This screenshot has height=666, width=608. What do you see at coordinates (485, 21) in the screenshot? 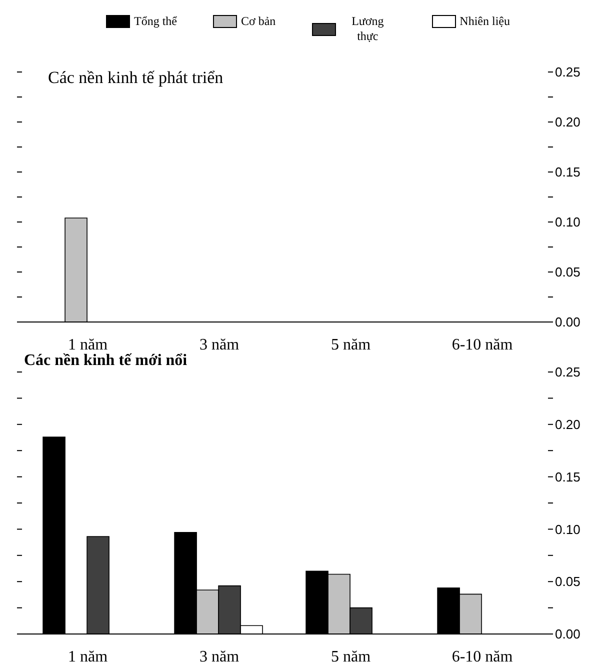
I see `legend-label: Nhiên liệu` at bounding box center [485, 21].